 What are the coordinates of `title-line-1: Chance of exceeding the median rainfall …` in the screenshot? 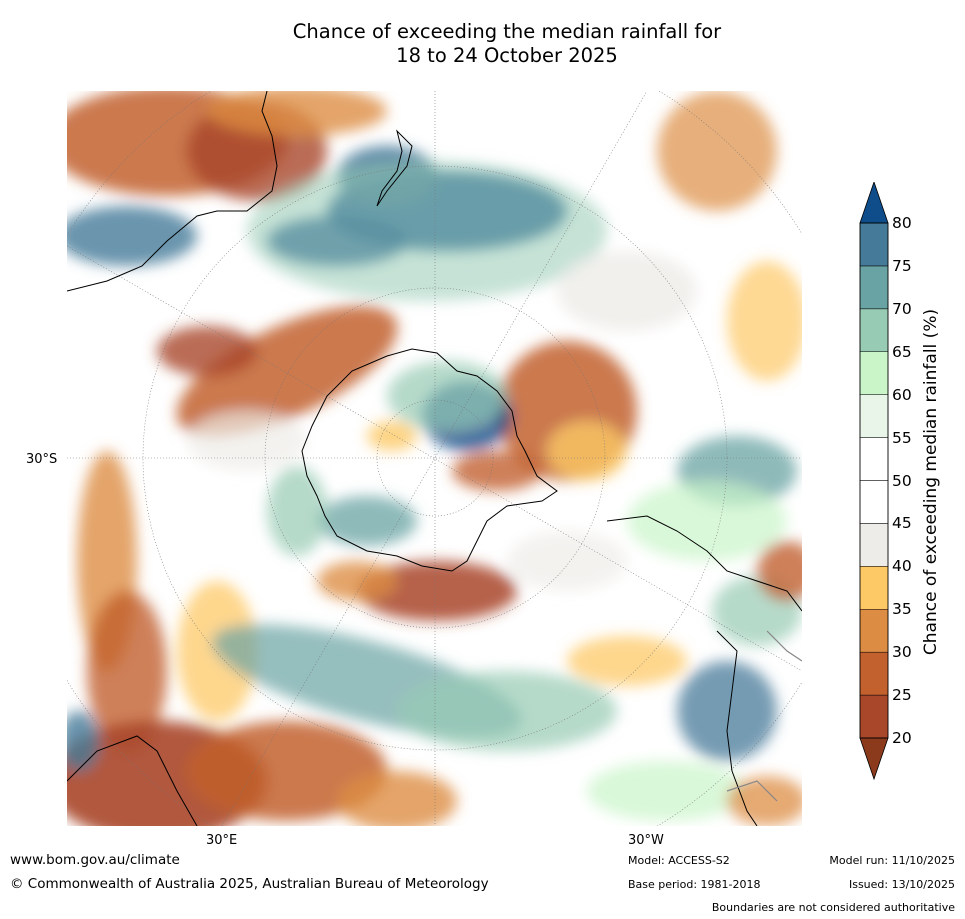 It's located at (507, 31).